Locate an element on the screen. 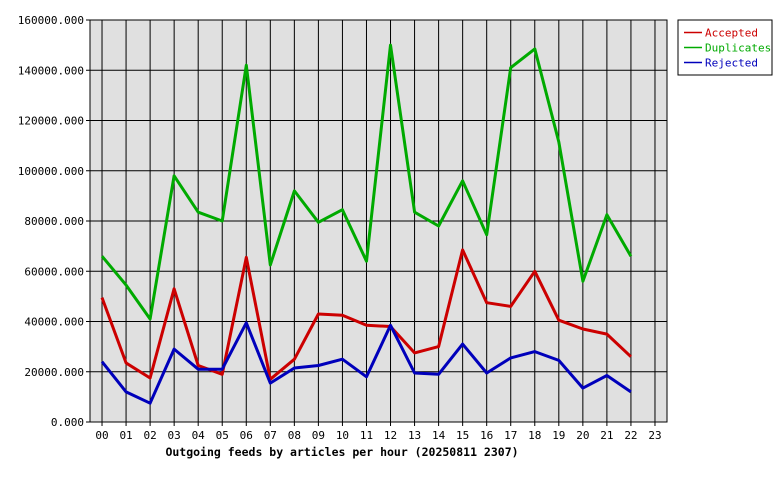 The width and height of the screenshot is (780, 480). x-tick-label: 20 is located at coordinates (582, 435).